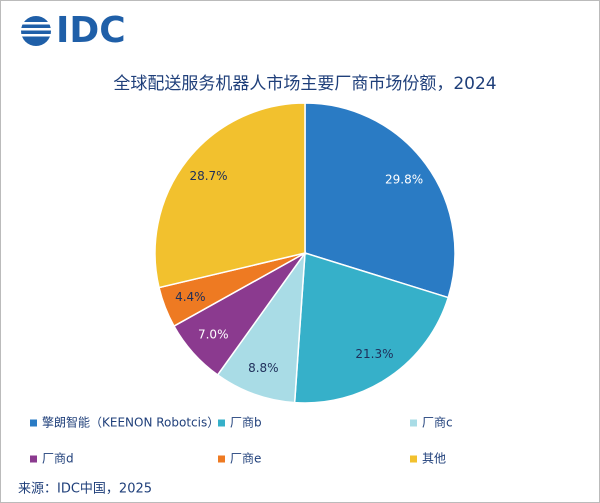 The image size is (600, 503). I want to click on legend-label: 厂商d, so click(58, 458).